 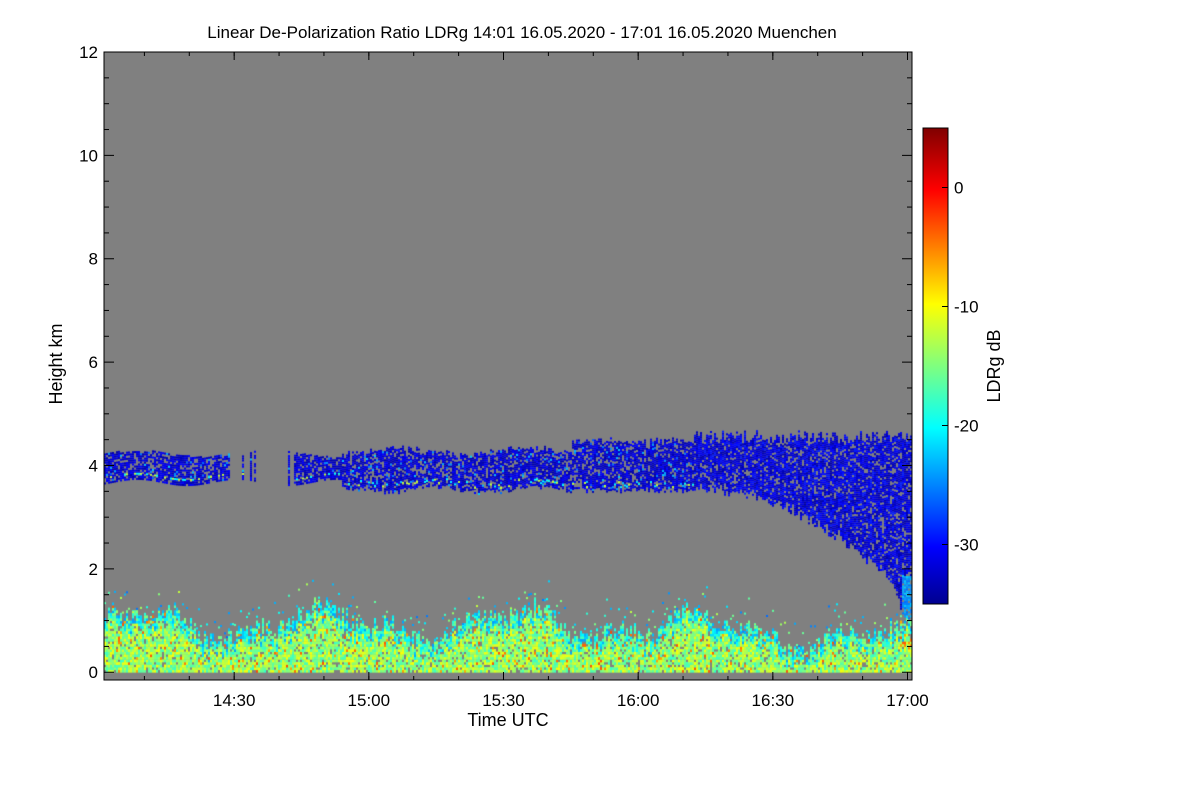 What do you see at coordinates (638, 700) in the screenshot?
I see `x-tick-label: 16:00` at bounding box center [638, 700].